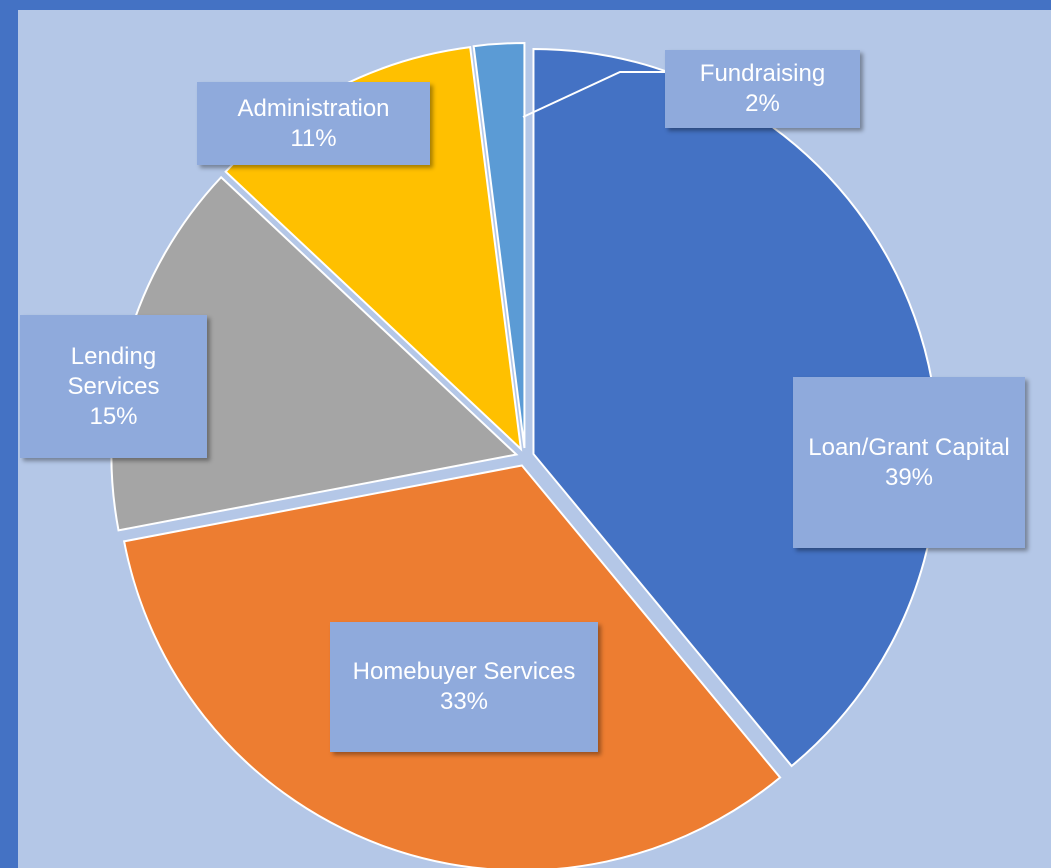 This screenshot has height=868, width=1051. I want to click on label-name: Lending Services, so click(113, 371).